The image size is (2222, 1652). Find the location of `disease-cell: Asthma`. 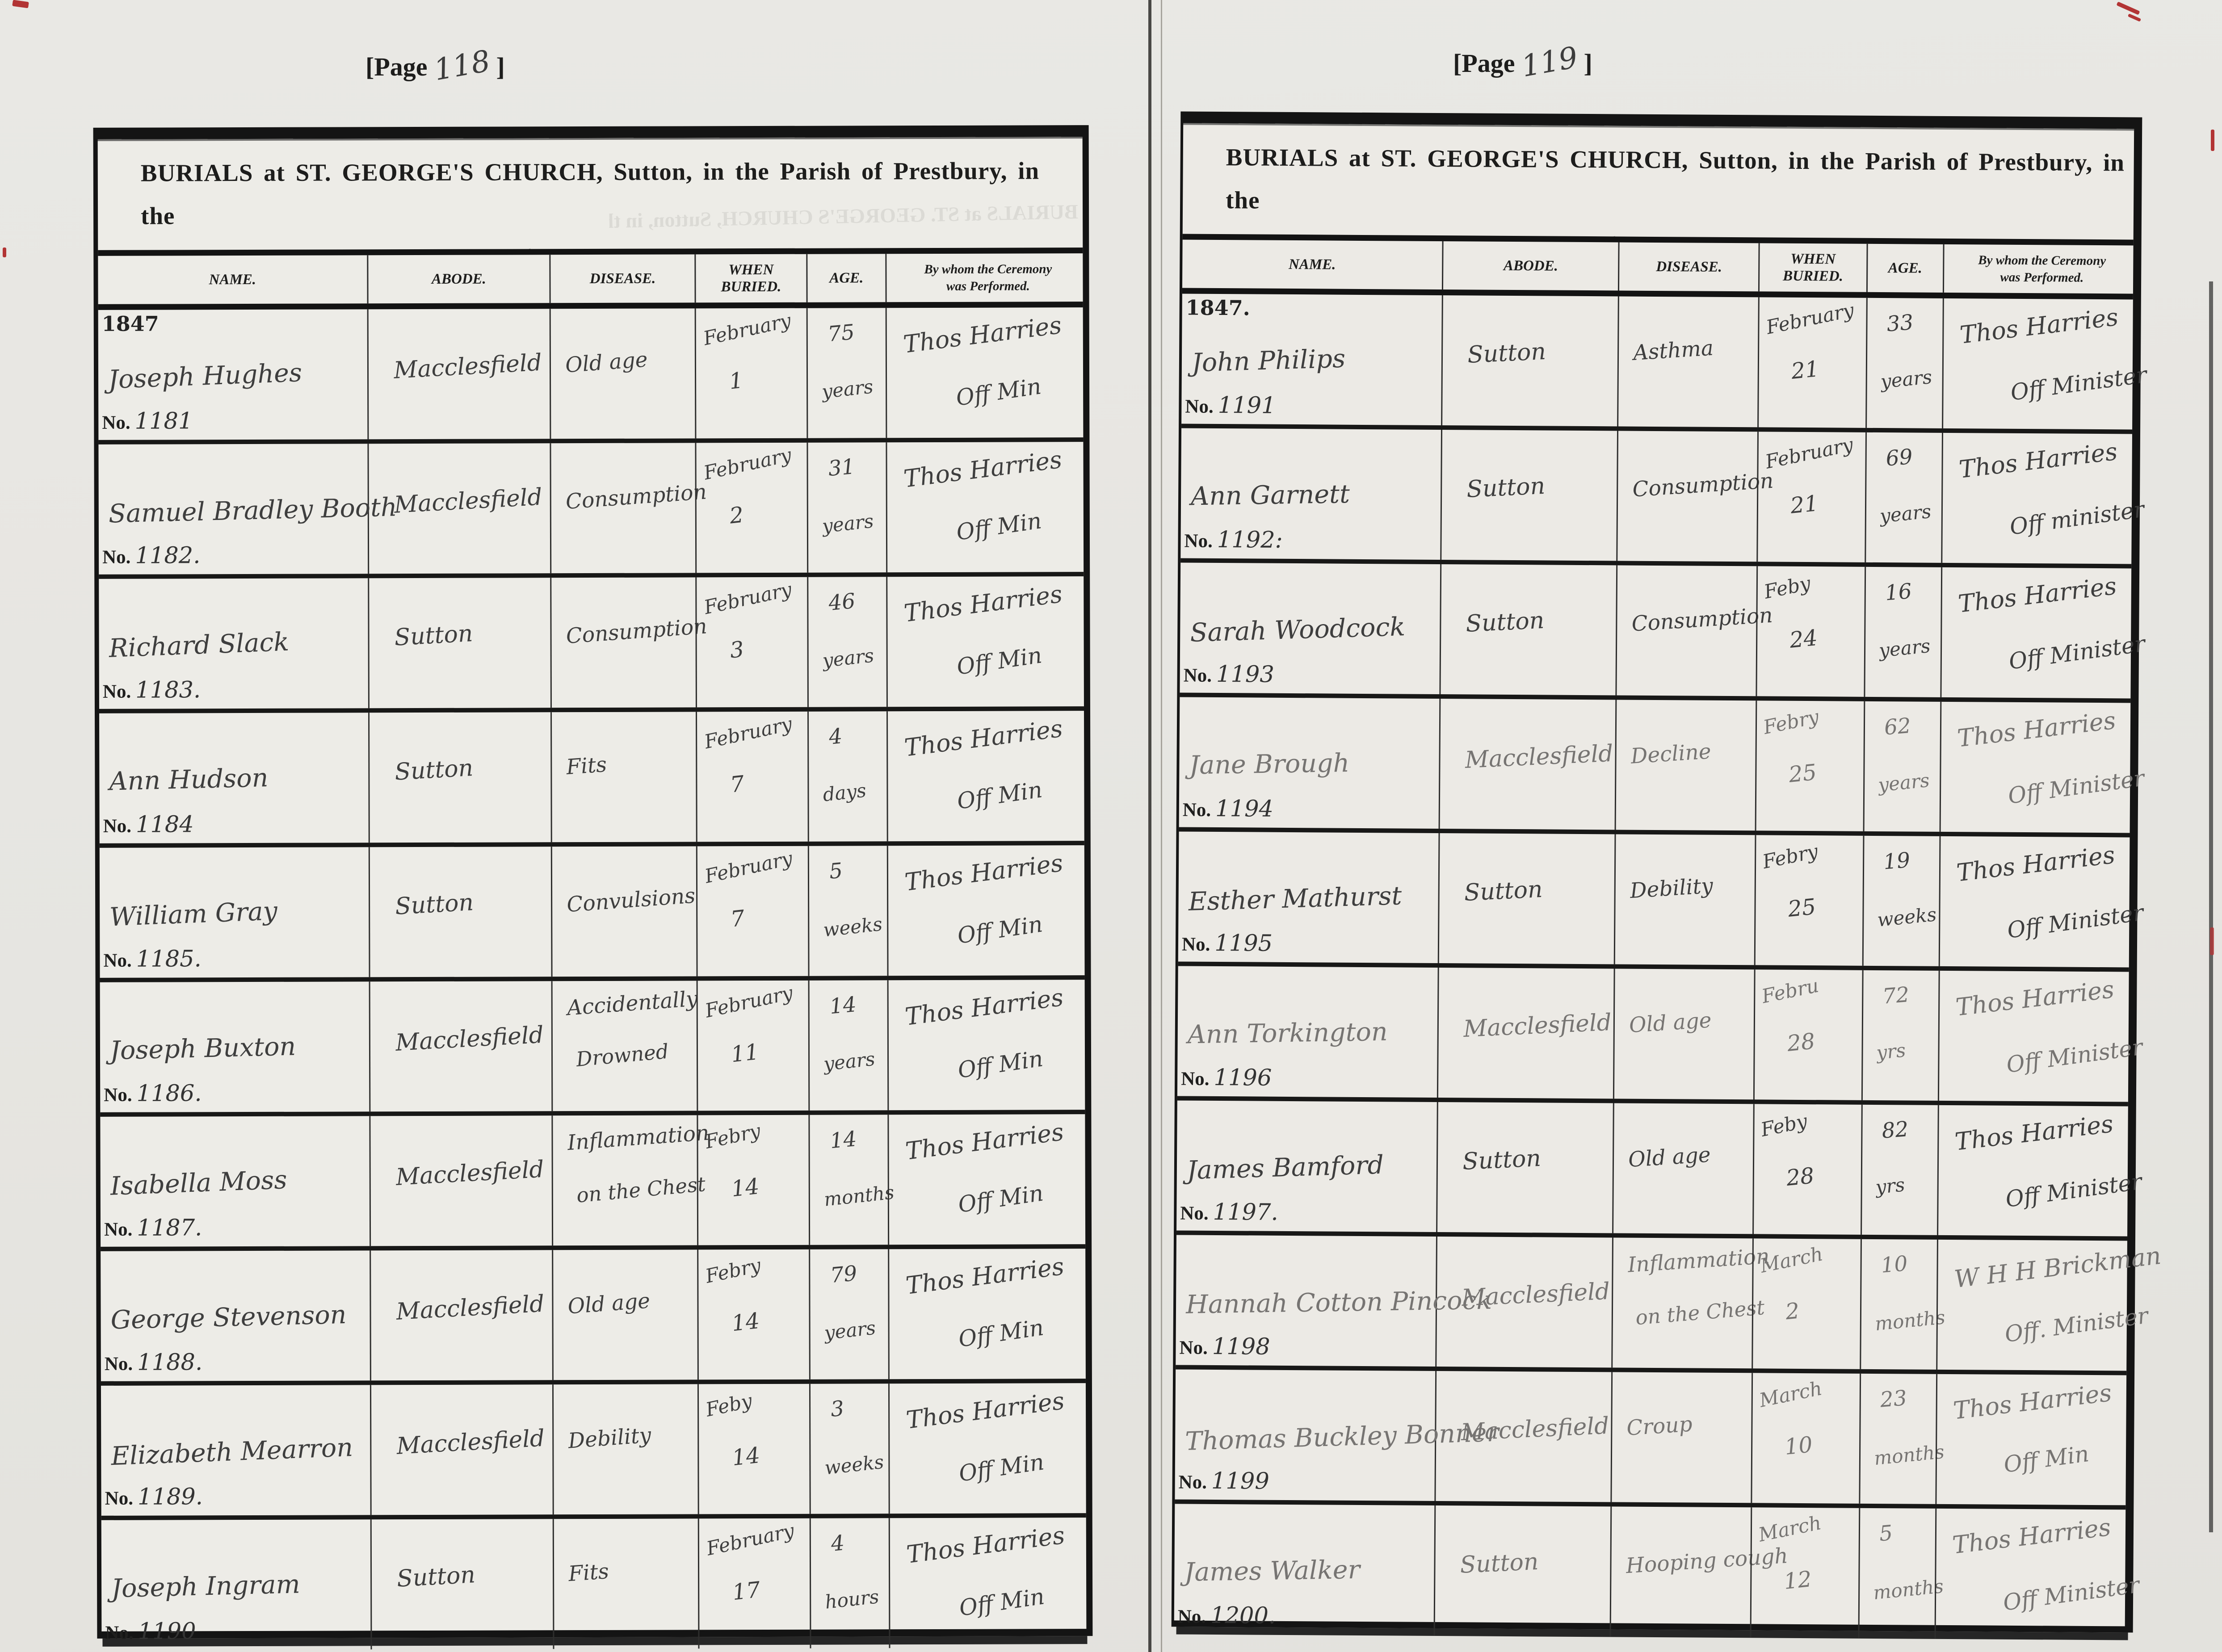

disease-cell: Asthma is located at coordinates (1688, 362).